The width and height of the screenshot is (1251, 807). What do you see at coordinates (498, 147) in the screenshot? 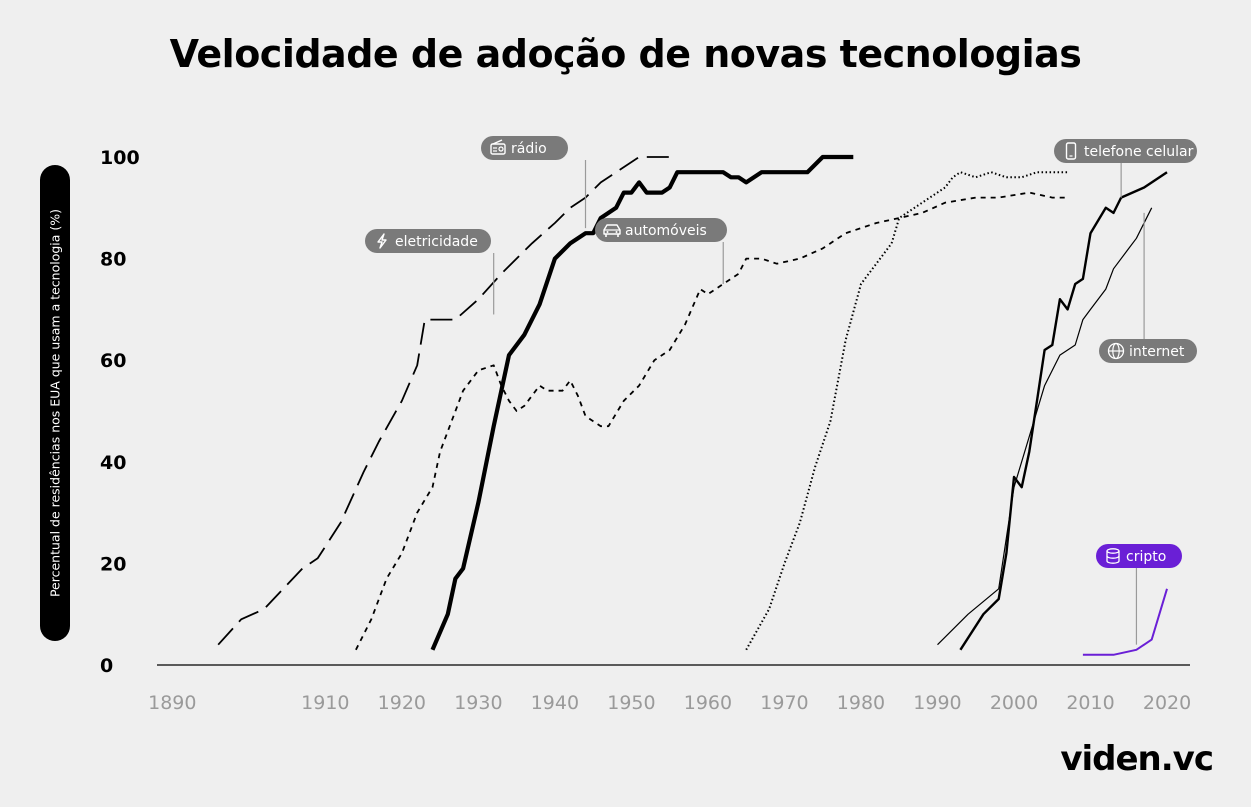
I see `radio-icon` at bounding box center [498, 147].